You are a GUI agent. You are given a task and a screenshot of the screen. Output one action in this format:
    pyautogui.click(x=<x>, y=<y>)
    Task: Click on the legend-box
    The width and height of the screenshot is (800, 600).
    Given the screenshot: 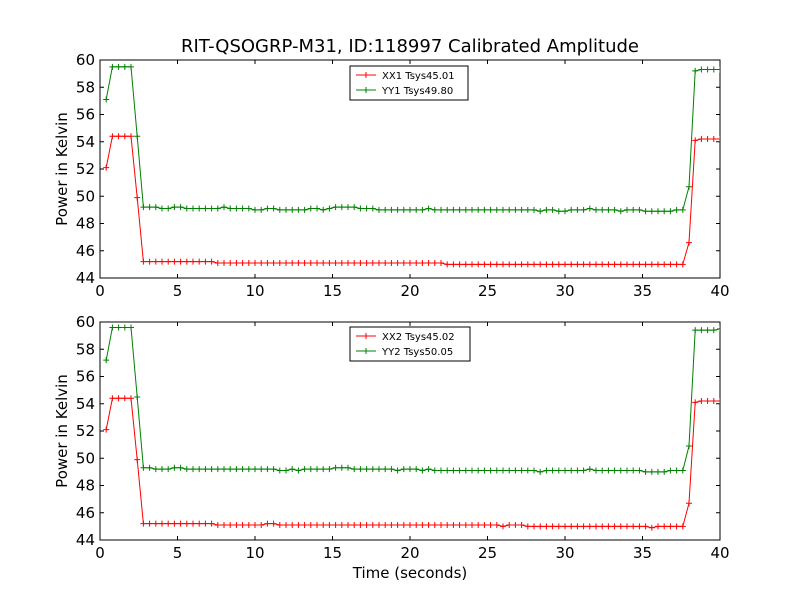 What is the action you would take?
    pyautogui.click(x=409, y=83)
    